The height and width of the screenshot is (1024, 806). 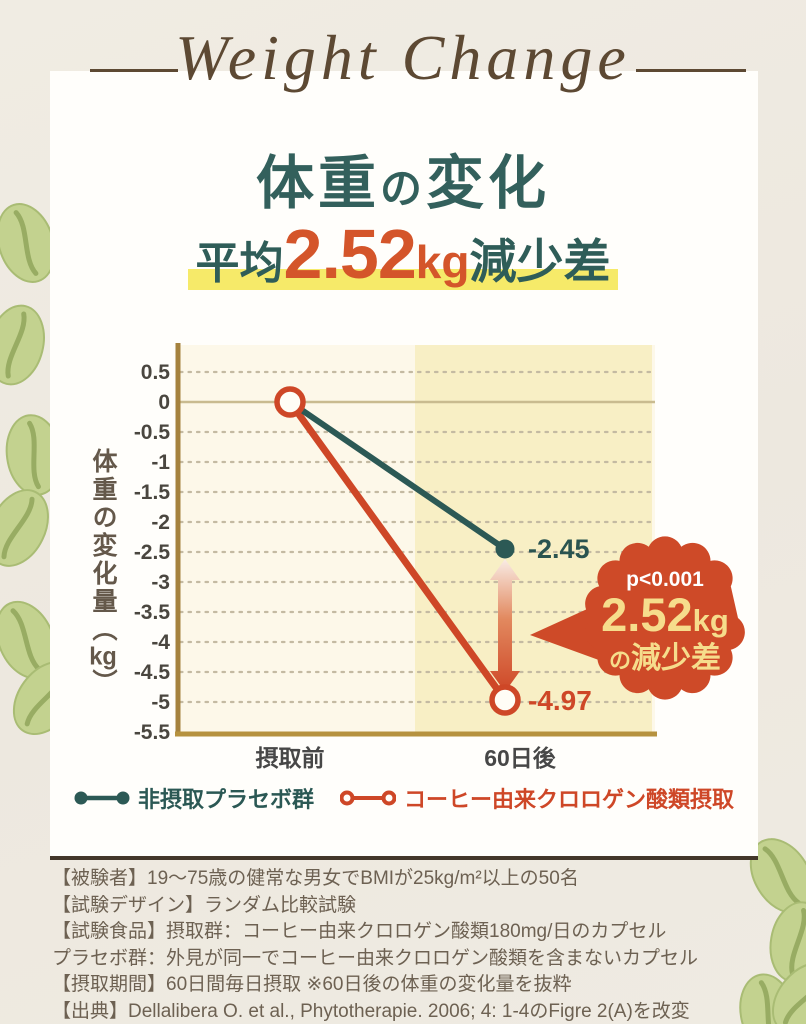 I want to click on x-axis-tick-labels: 摂取前 60日後, so click(x=406, y=758).